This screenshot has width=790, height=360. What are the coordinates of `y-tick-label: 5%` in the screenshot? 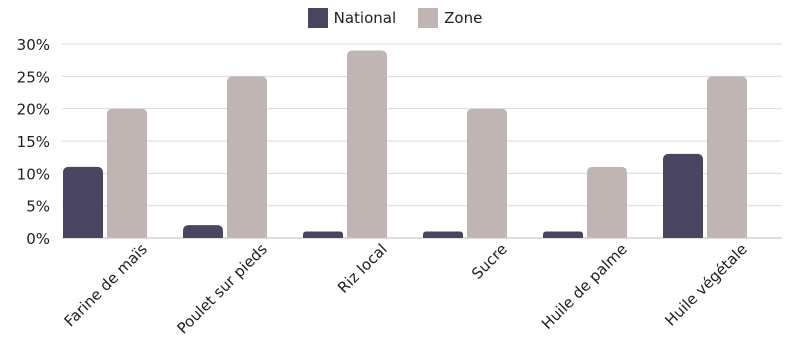 It's located at (38, 207).